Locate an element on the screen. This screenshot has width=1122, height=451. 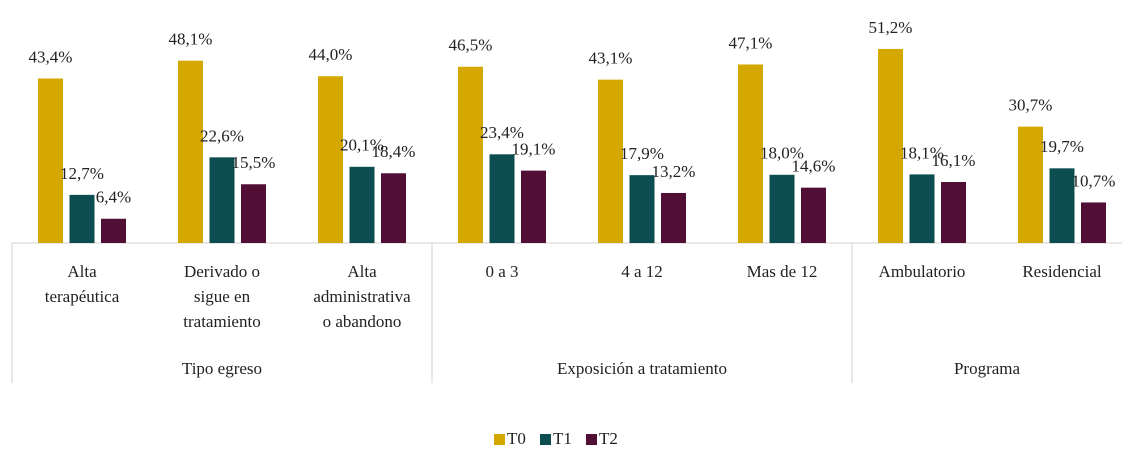
data-label: 17,9% is located at coordinates (642, 153).